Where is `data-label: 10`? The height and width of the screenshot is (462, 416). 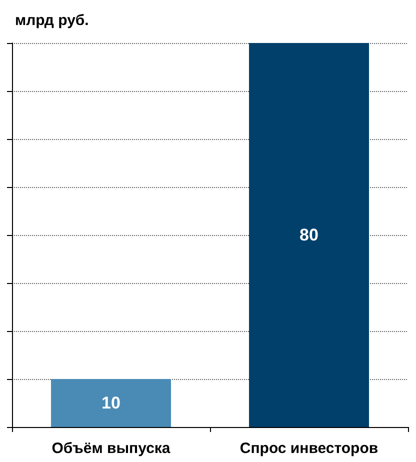
data-label: 10 is located at coordinates (111, 403).